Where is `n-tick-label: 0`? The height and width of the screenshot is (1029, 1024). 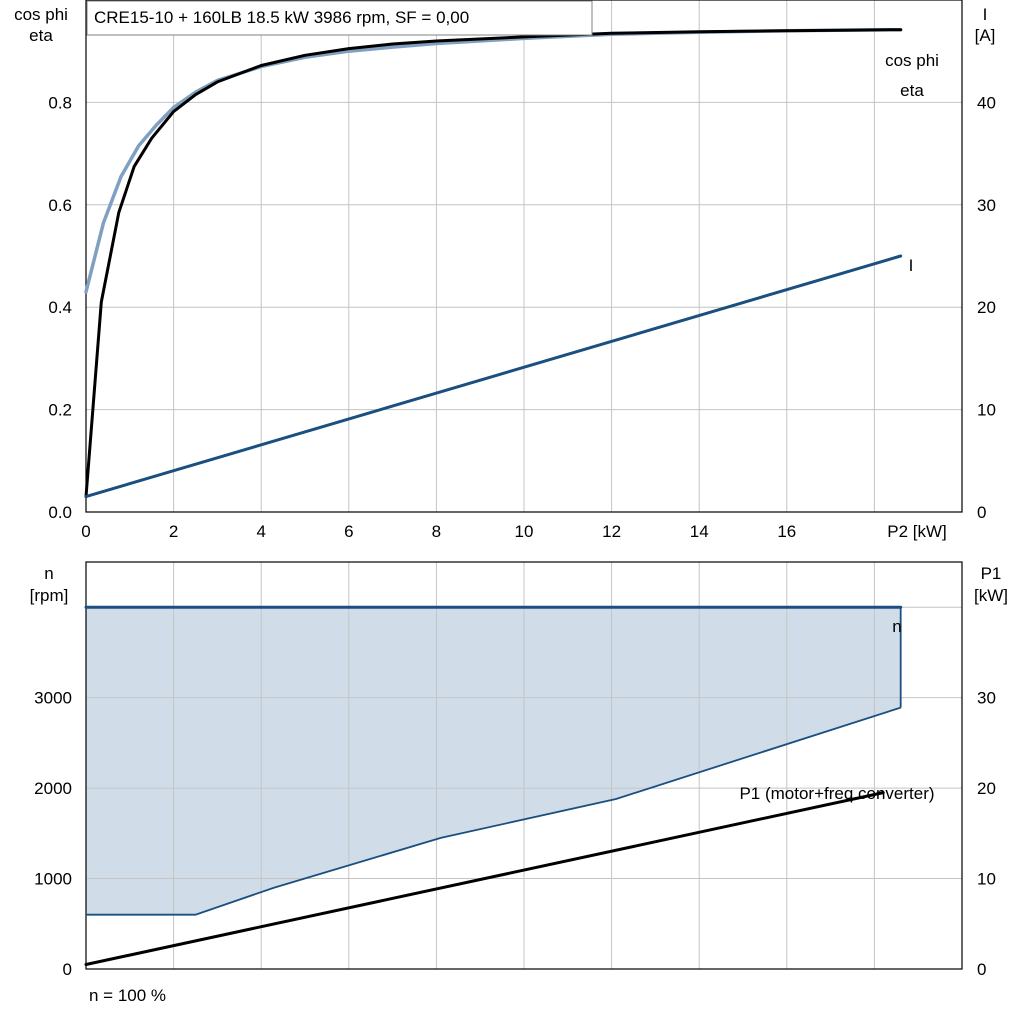
n-tick-label: 0 is located at coordinates (67, 969).